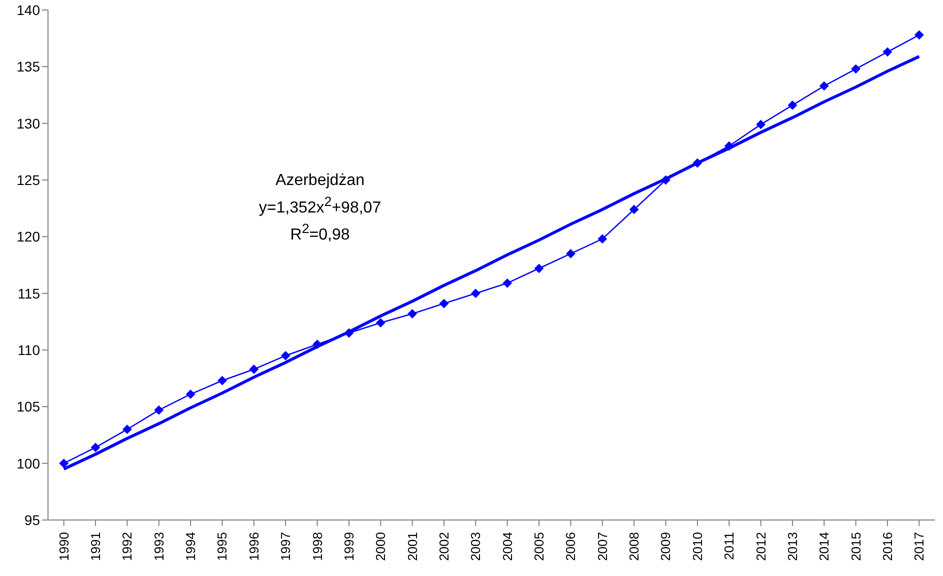  What do you see at coordinates (28, 180) in the screenshot?
I see `y-tick-label: 125` at bounding box center [28, 180].